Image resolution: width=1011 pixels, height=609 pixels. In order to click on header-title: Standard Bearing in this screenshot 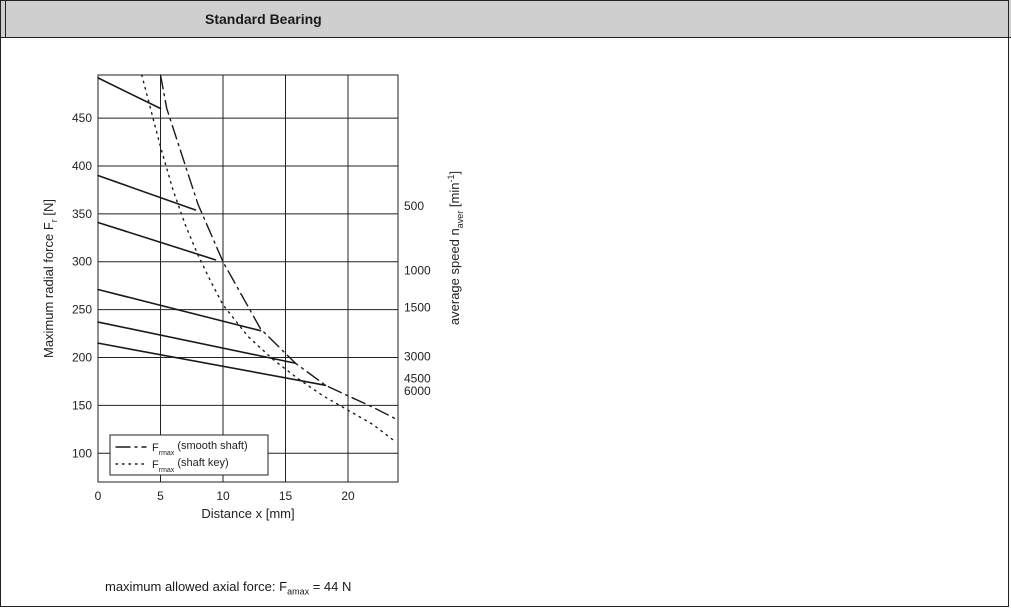, I will do `click(263, 19)`.